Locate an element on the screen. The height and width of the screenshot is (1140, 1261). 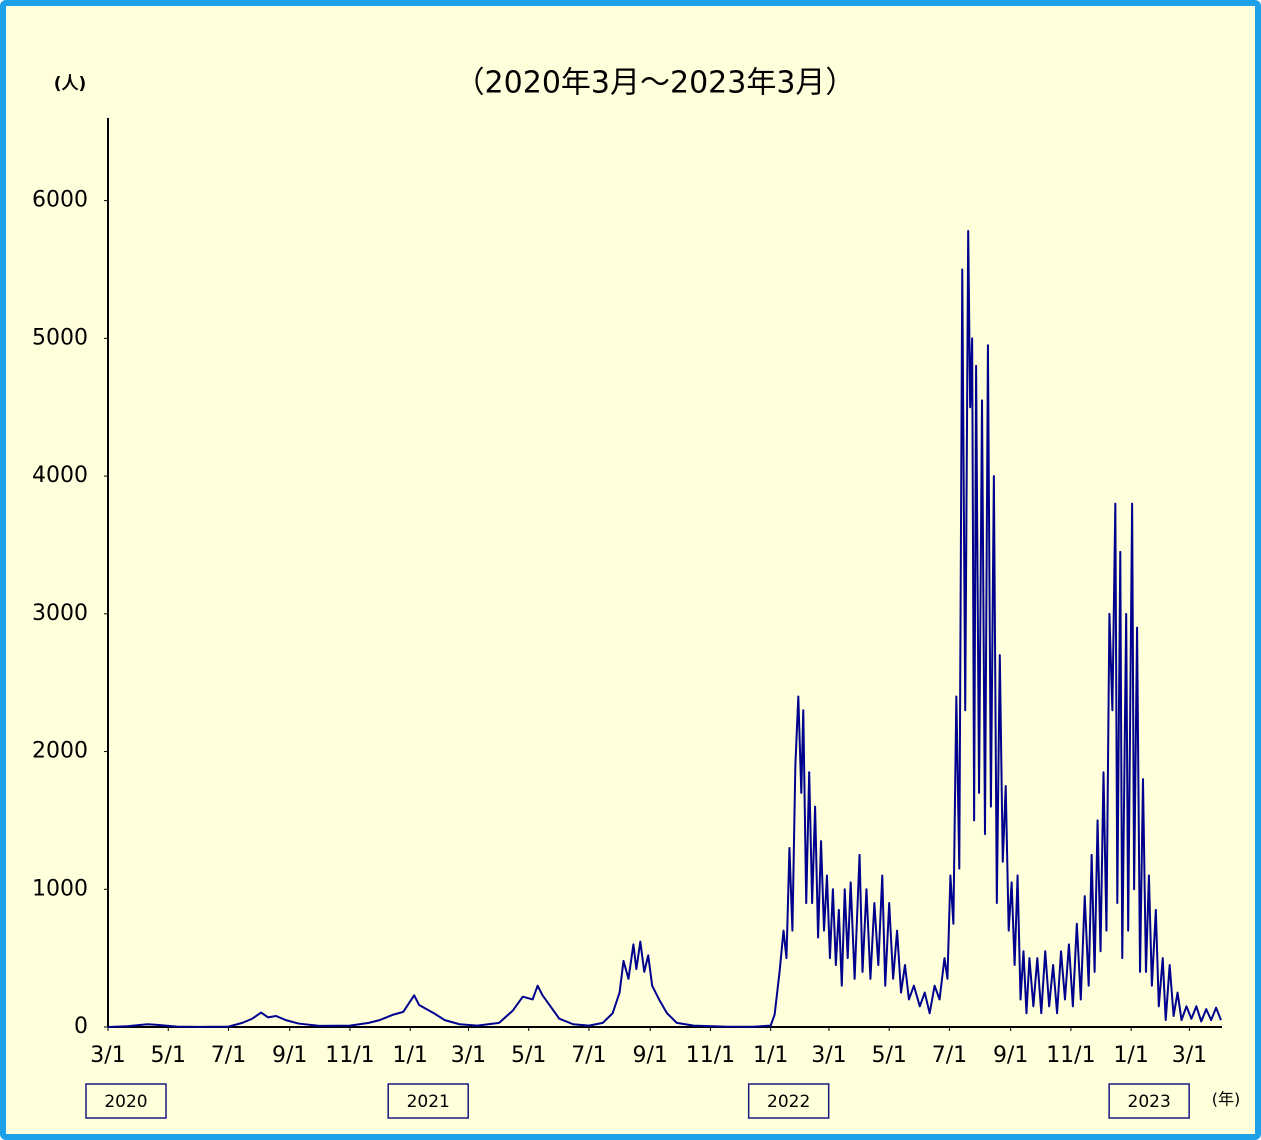
year-label: 2023 is located at coordinates (1149, 1102).